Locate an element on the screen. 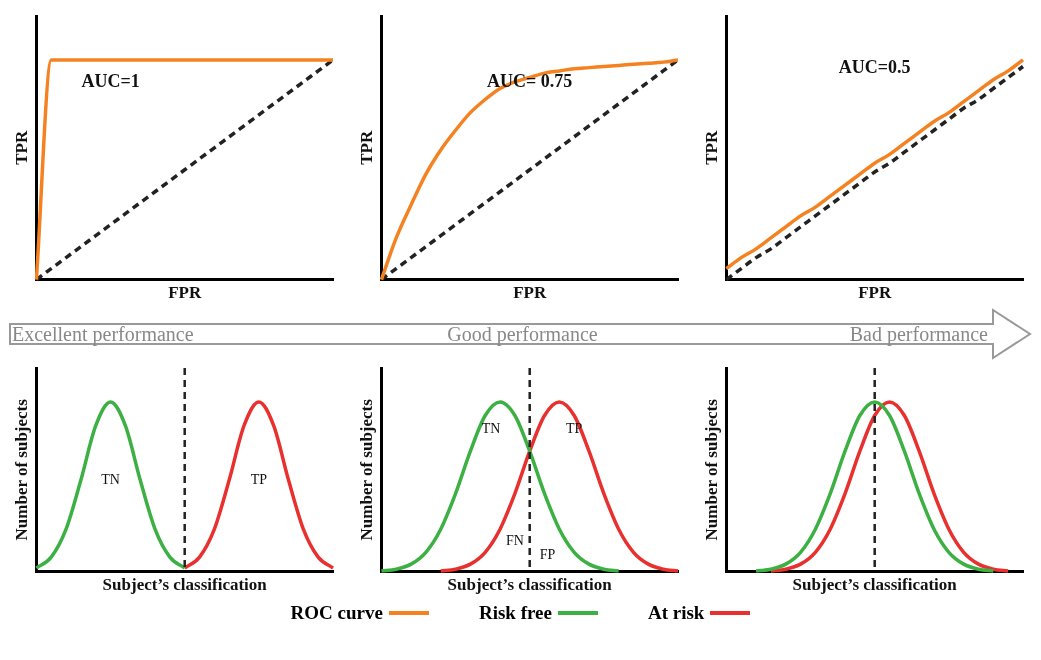 The height and width of the screenshot is (660, 1041). chart-title: Excellent performance is located at coordinates (103, 335).